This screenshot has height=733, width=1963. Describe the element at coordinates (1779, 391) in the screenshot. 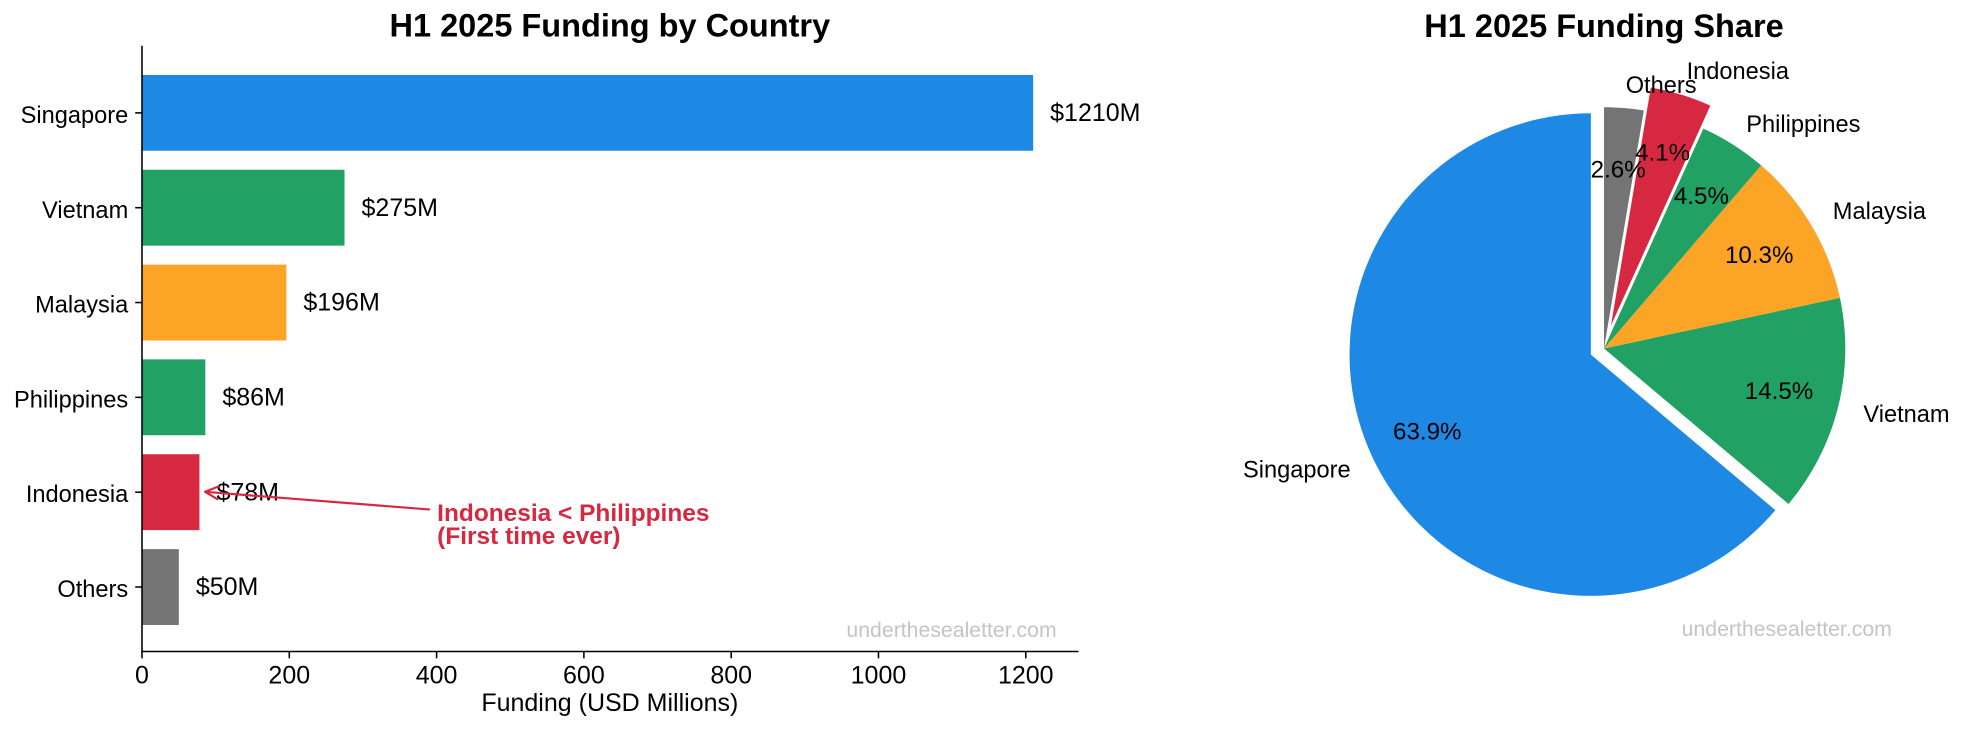

I see `svg-text: 14.5%` at that location.